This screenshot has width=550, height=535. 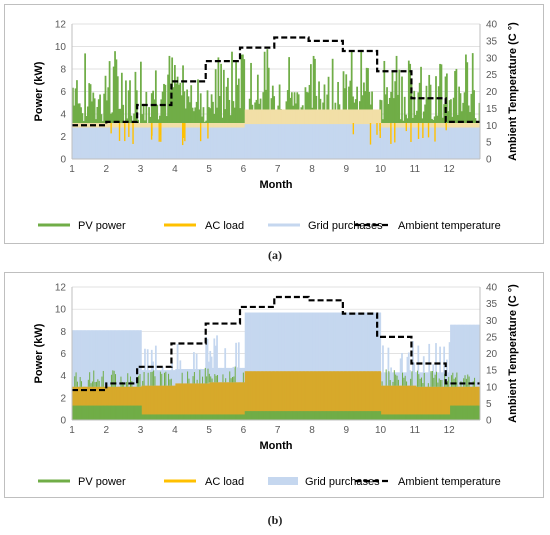 What do you see at coordinates (63, 70) in the screenshot?
I see `y-tick-label: 8` at bounding box center [63, 70].